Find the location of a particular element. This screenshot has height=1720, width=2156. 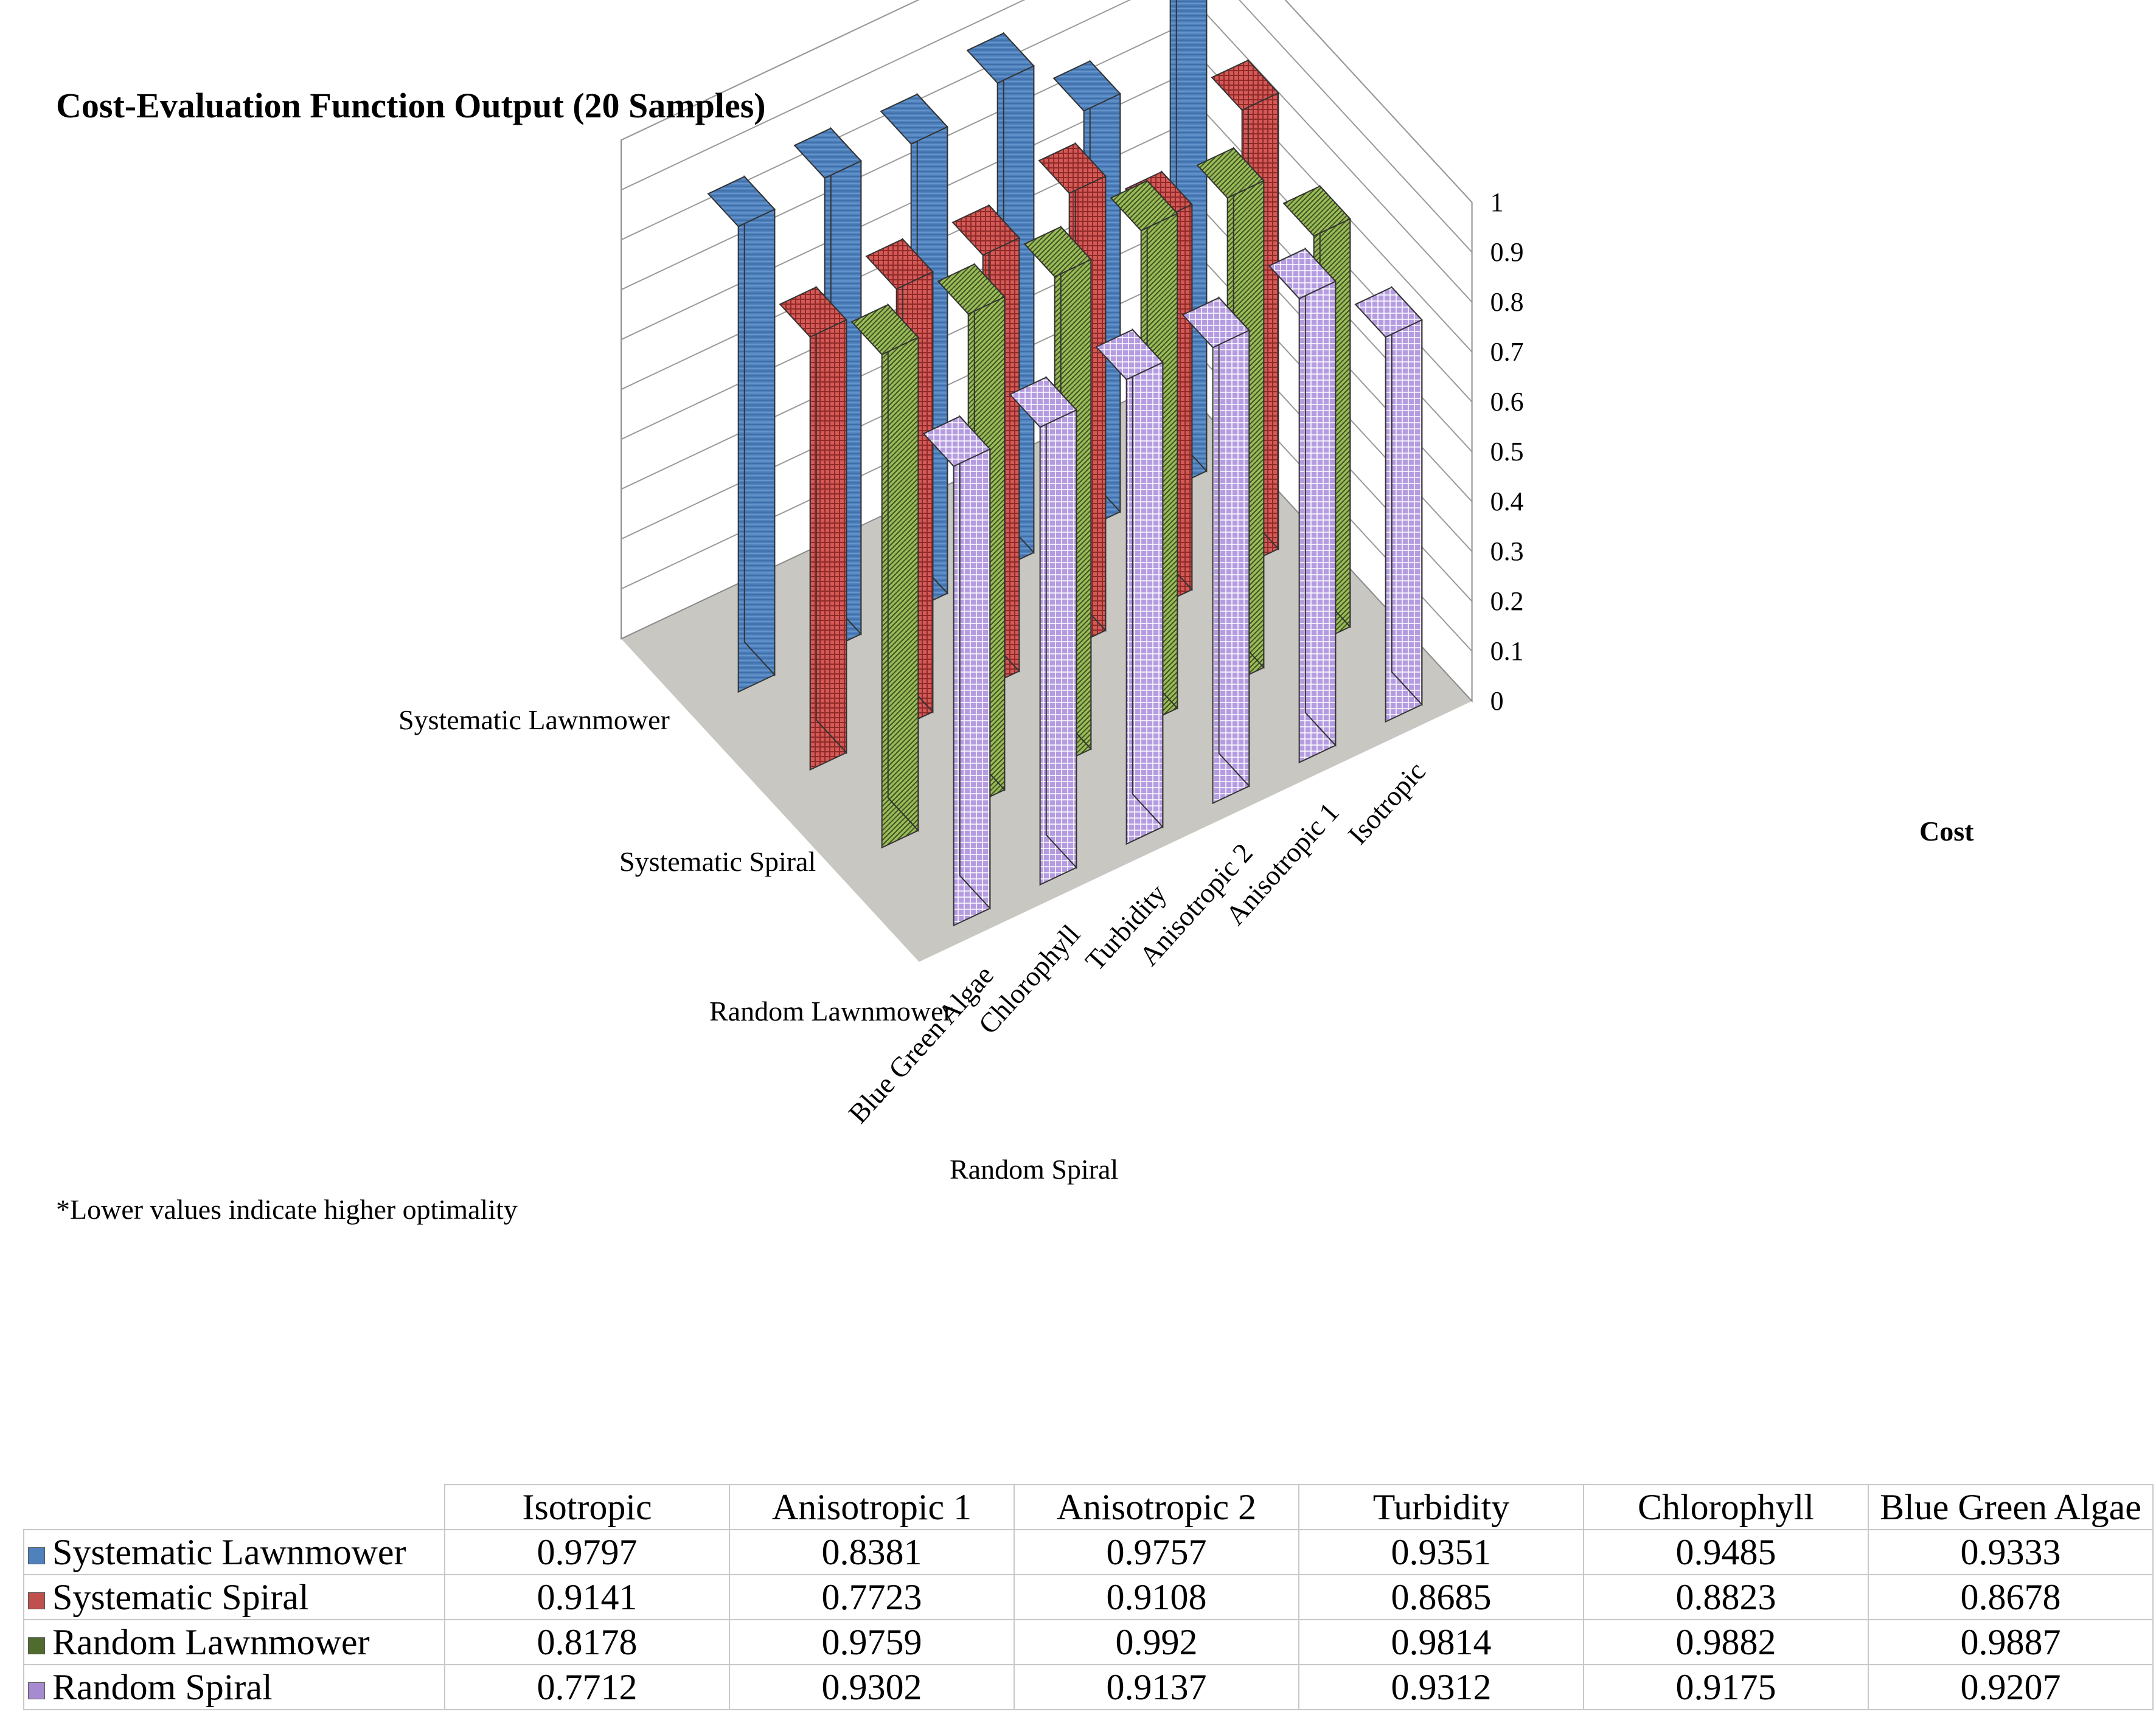

table-cell: 0.9141 is located at coordinates (587, 1597).